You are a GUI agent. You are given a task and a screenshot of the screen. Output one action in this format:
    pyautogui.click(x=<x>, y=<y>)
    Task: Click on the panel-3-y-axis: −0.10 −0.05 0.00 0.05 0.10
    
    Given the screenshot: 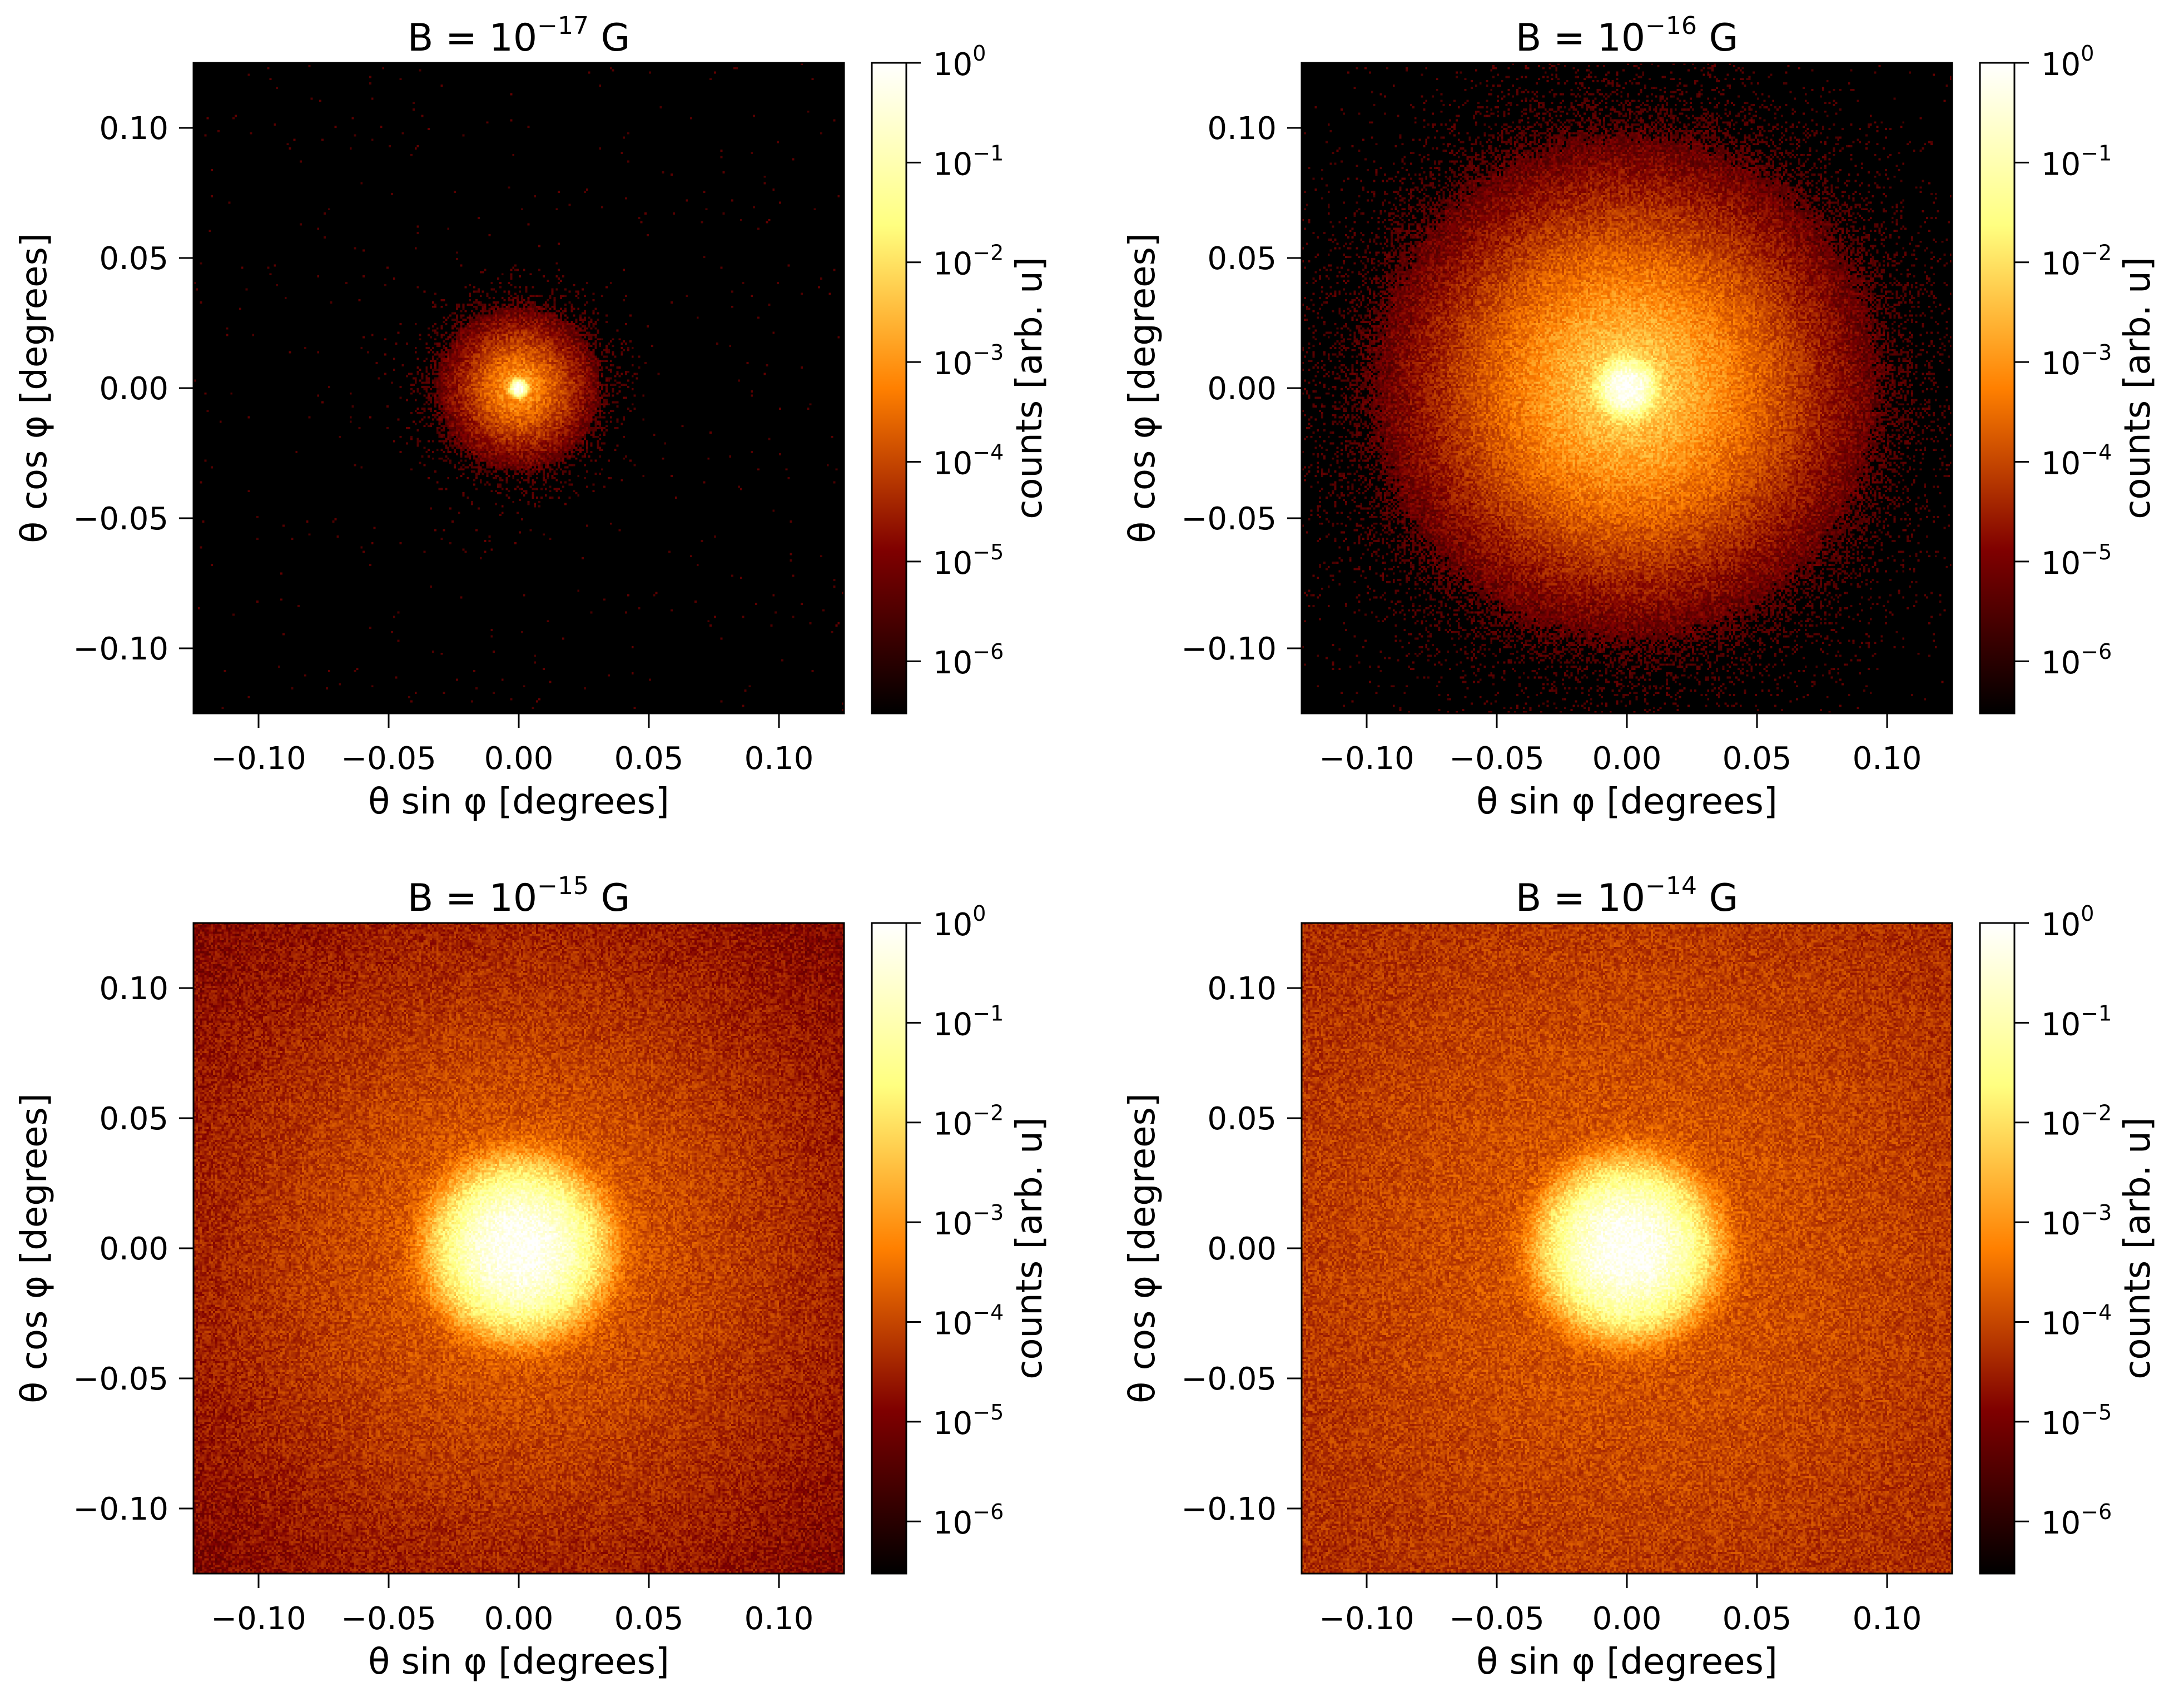 What is the action you would take?
    pyautogui.click(x=133, y=1249)
    